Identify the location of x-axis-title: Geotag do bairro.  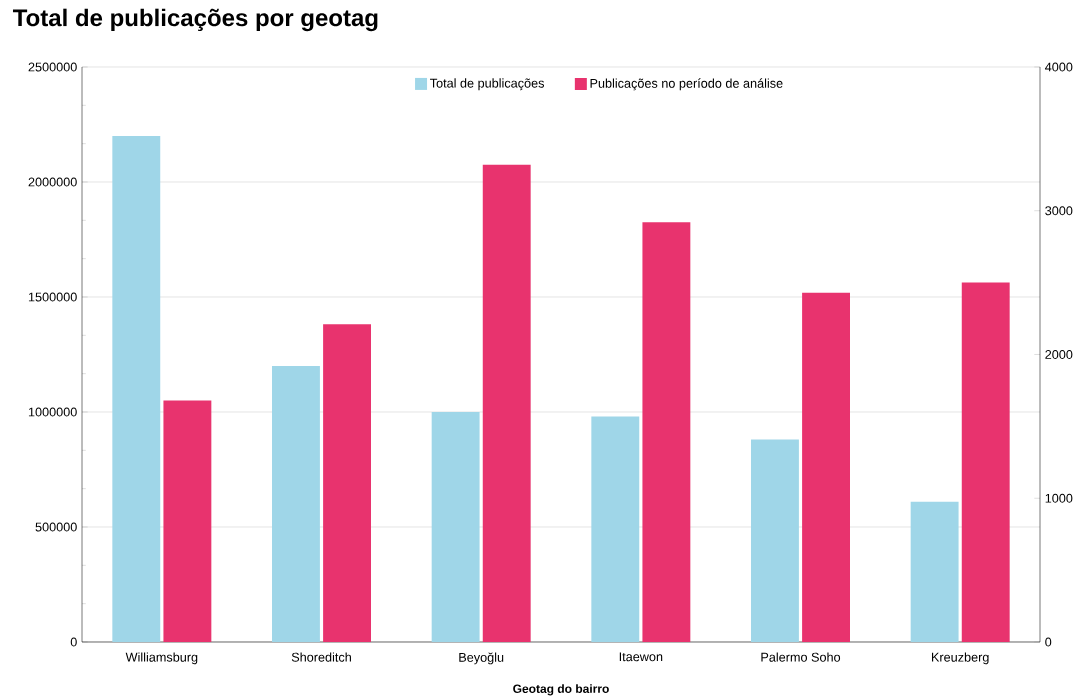
(561, 690).